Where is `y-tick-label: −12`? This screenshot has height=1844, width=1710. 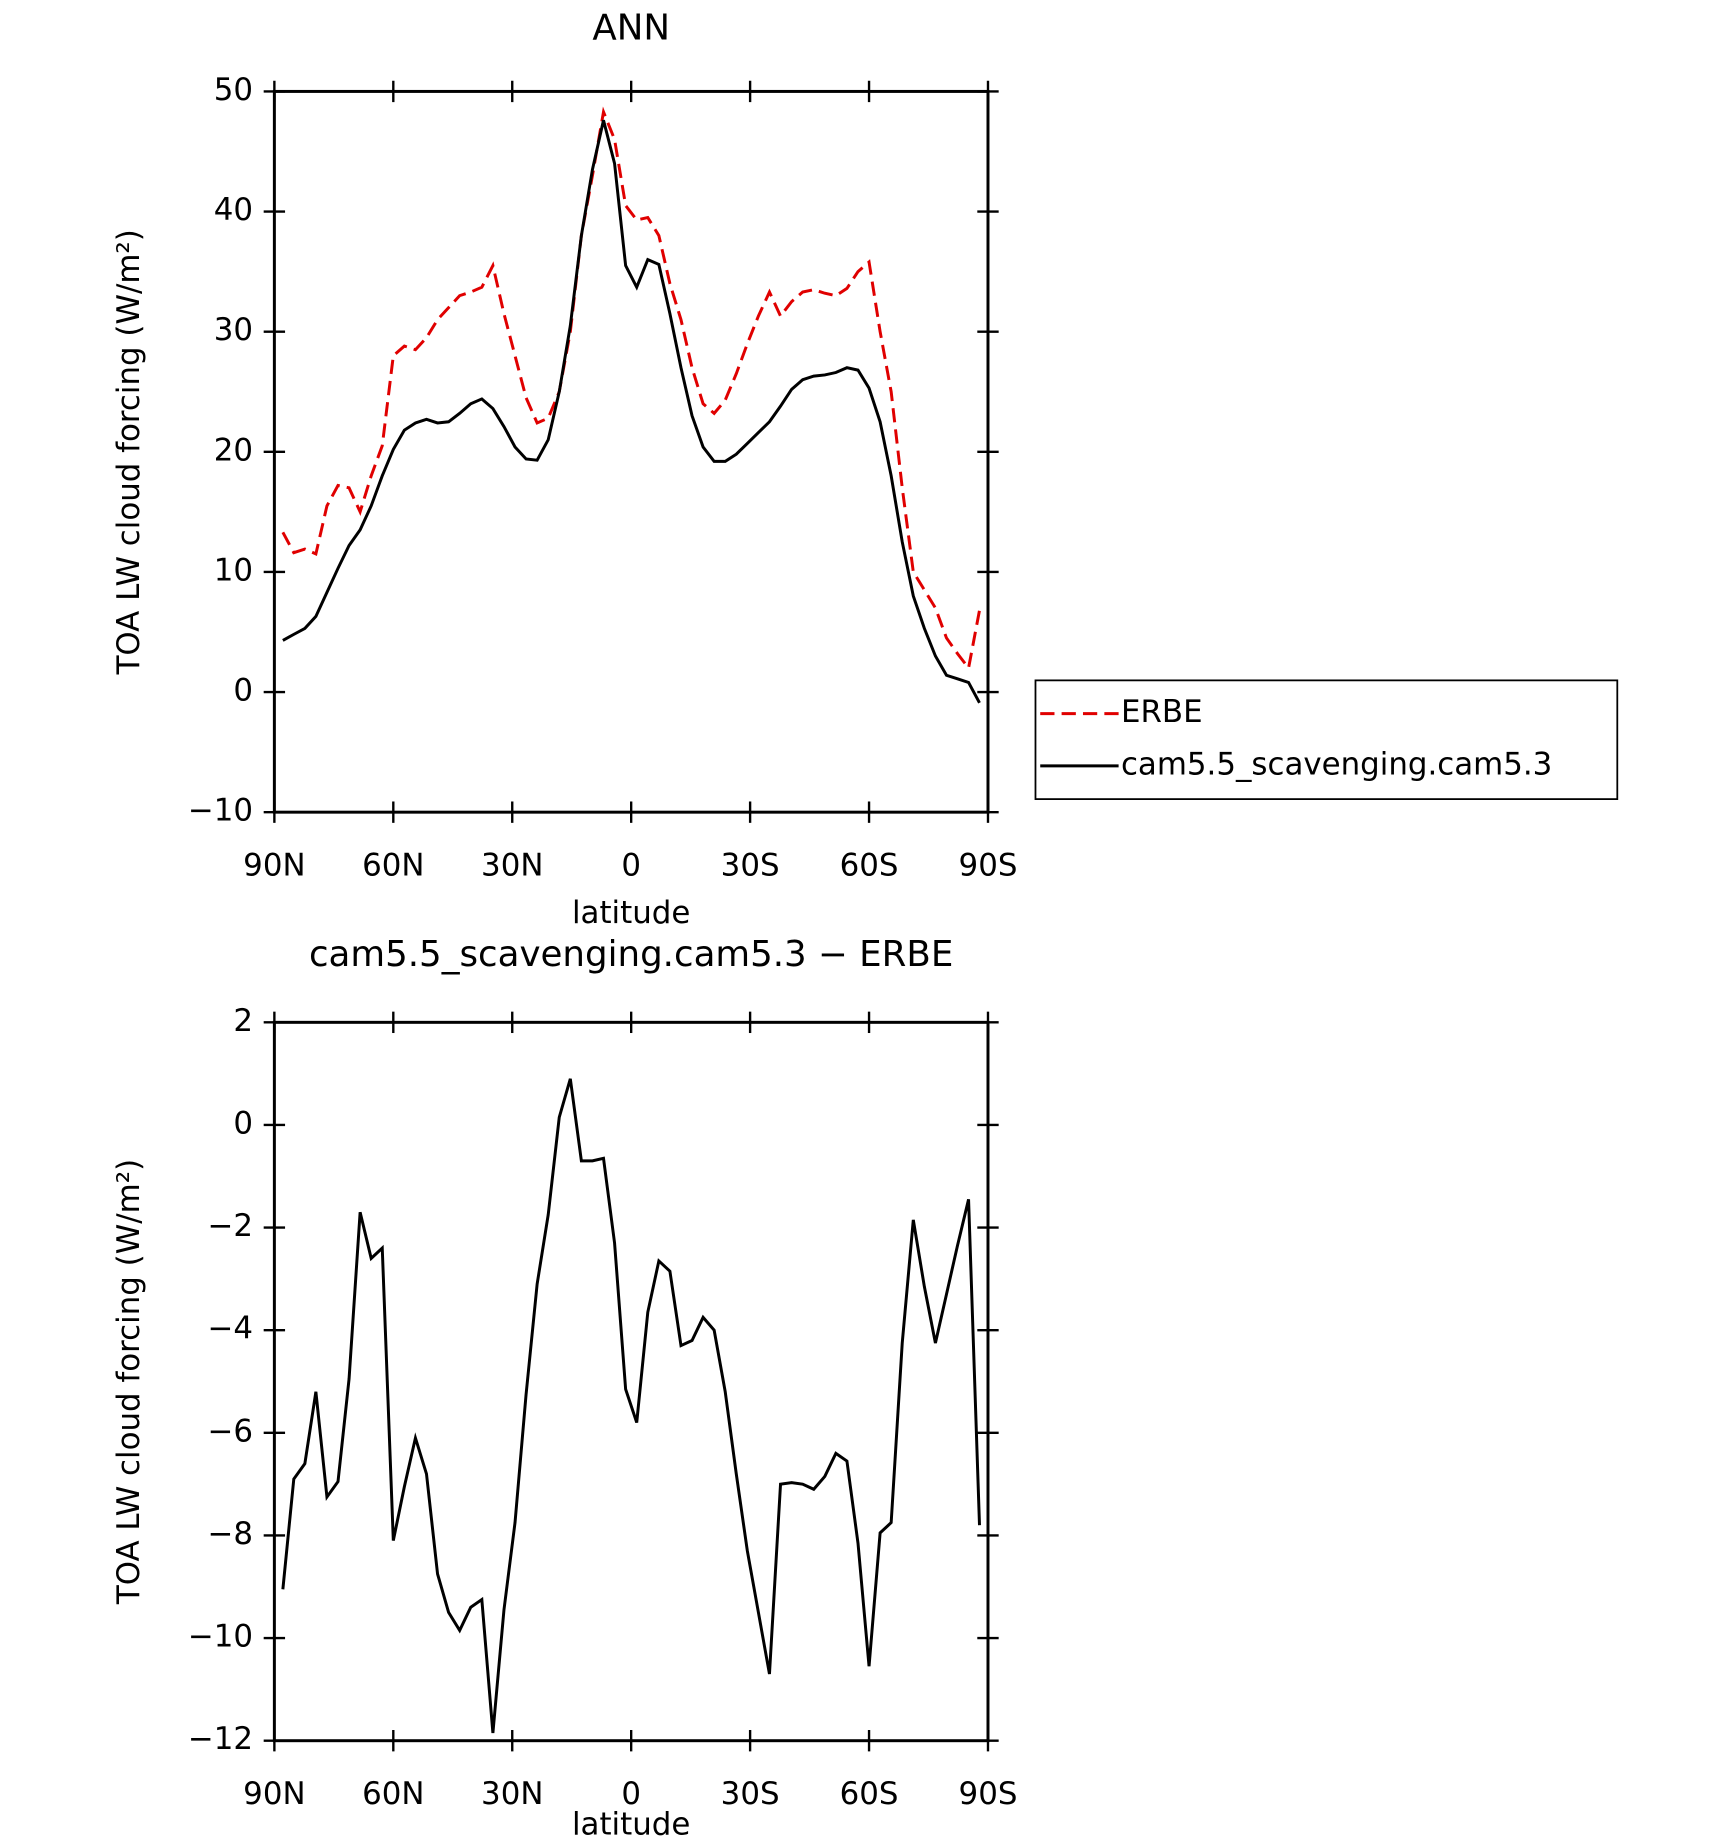 y-tick-label: −12 is located at coordinates (220, 1739).